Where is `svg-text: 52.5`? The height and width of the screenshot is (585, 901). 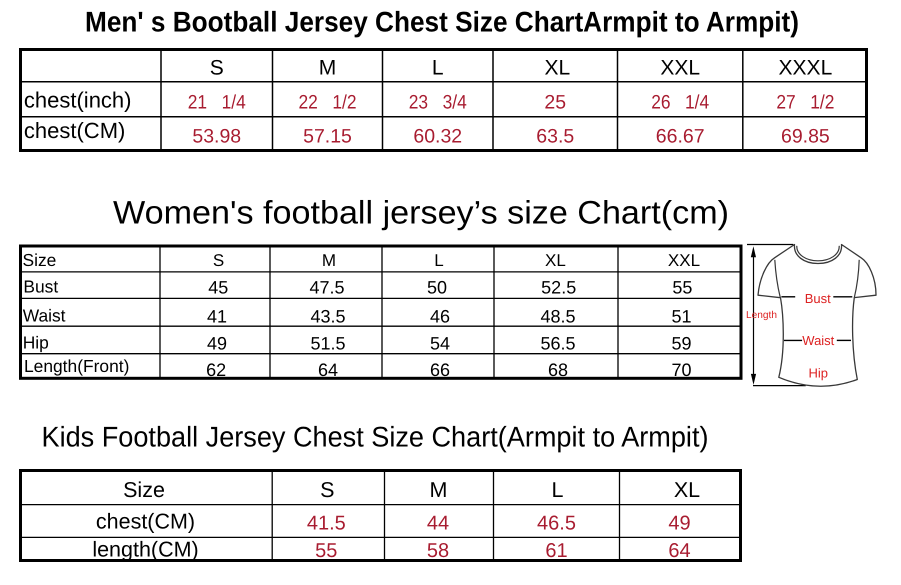 svg-text: 52.5 is located at coordinates (558, 288).